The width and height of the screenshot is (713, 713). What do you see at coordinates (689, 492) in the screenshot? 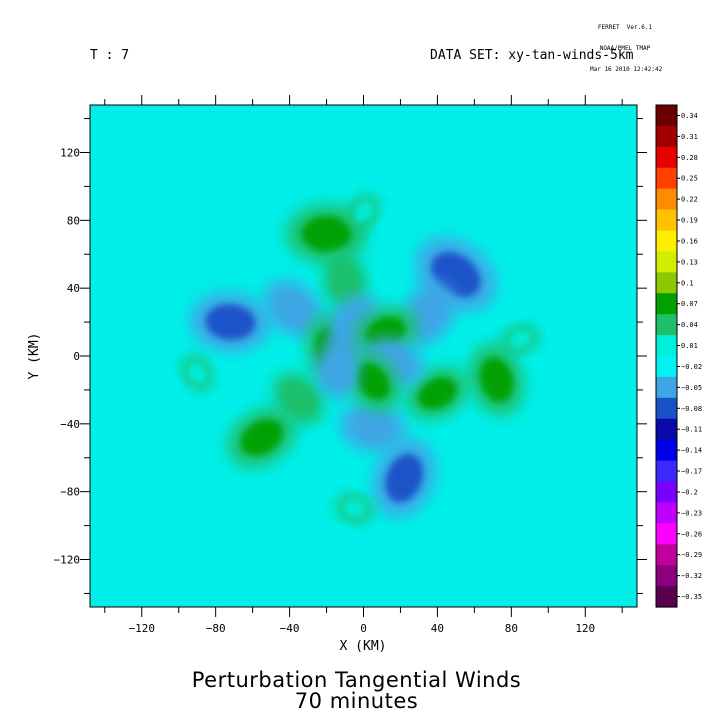
I see `colorbar-label: −0.2` at bounding box center [689, 492].